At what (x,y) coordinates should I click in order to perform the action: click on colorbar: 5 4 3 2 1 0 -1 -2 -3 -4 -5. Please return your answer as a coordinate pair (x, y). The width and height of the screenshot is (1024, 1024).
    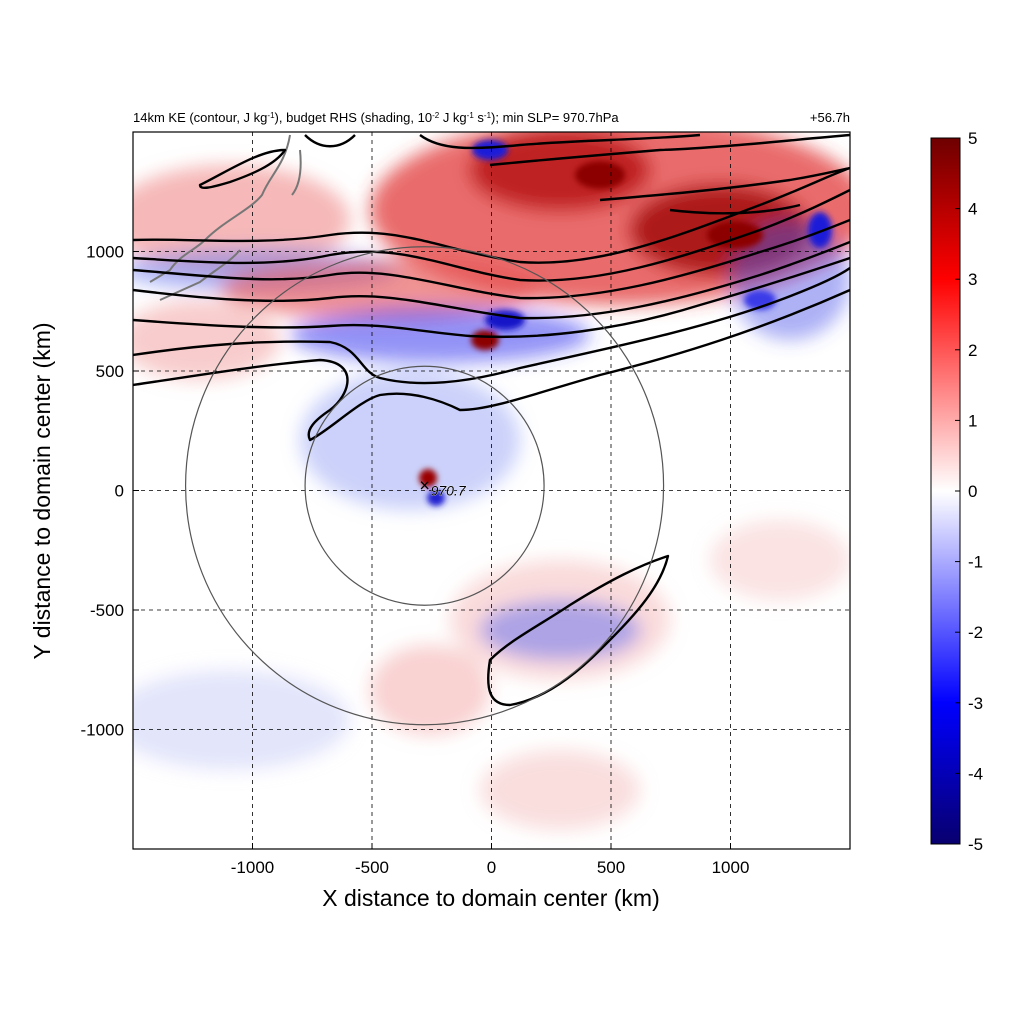
    Looking at the image, I should click on (956, 491).